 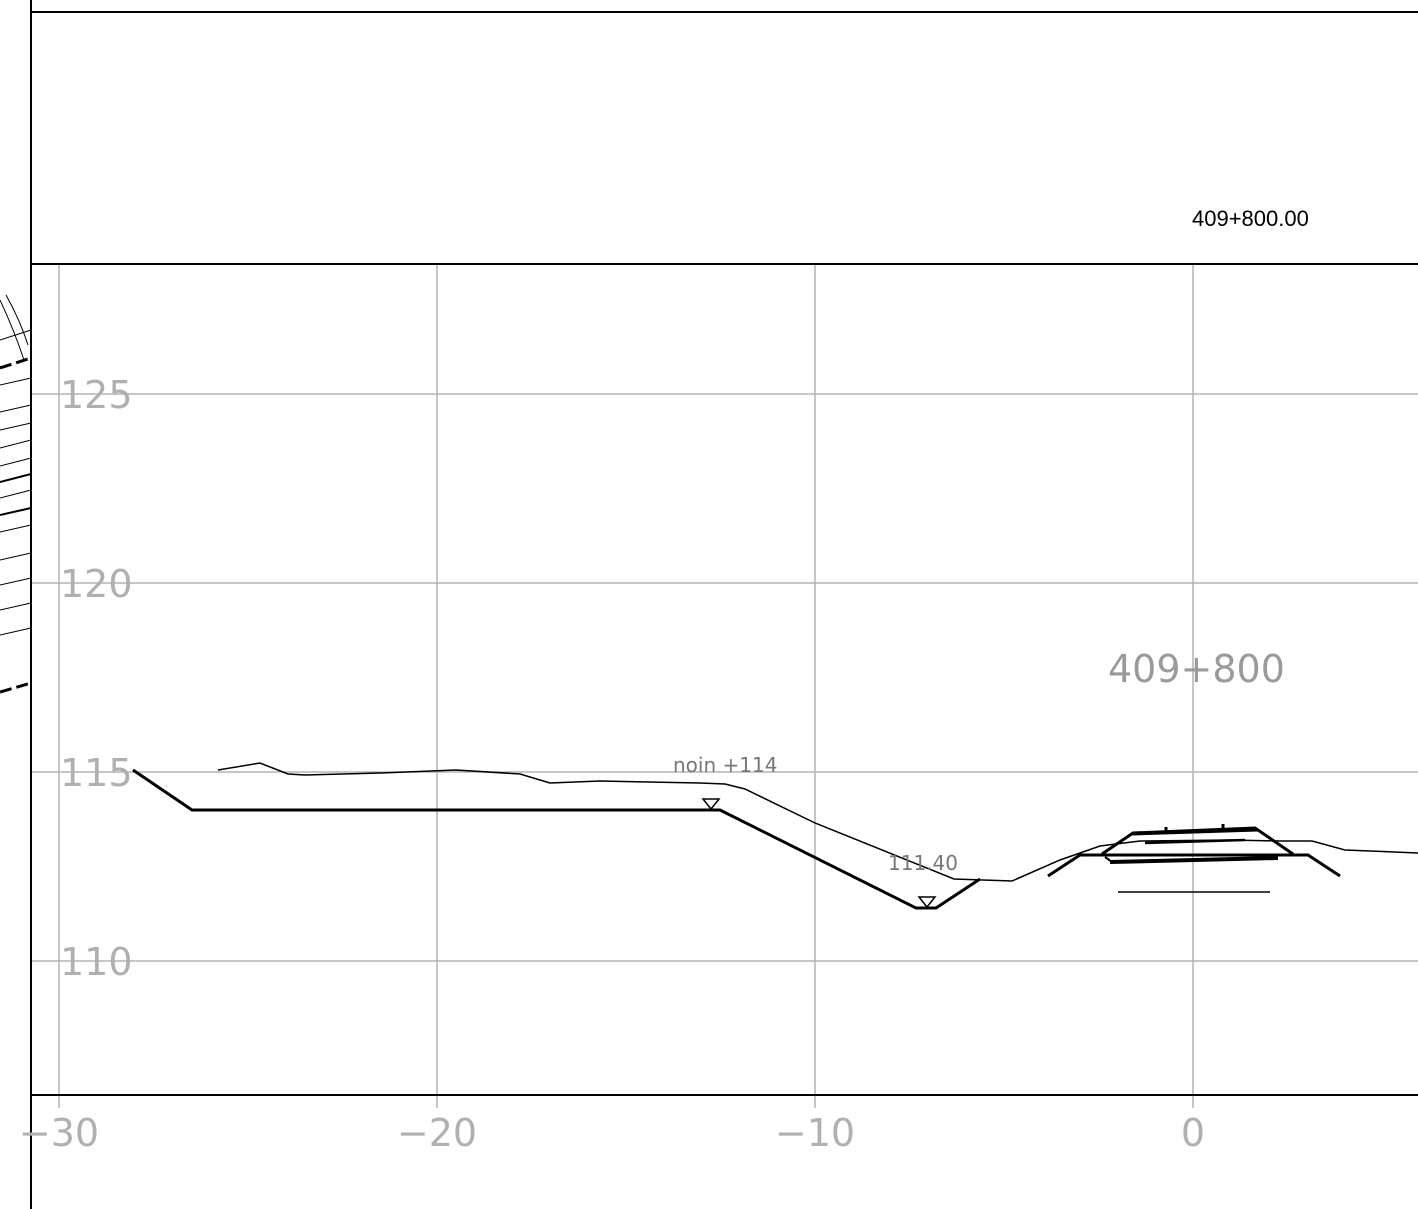 What do you see at coordinates (927, 902) in the screenshot?
I see `level-marker-ditch` at bounding box center [927, 902].